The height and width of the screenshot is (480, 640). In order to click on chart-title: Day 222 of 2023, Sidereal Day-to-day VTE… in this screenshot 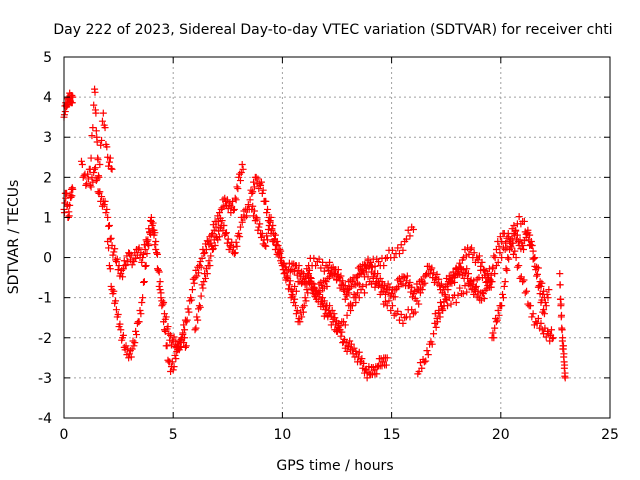, I will do `click(332, 30)`.